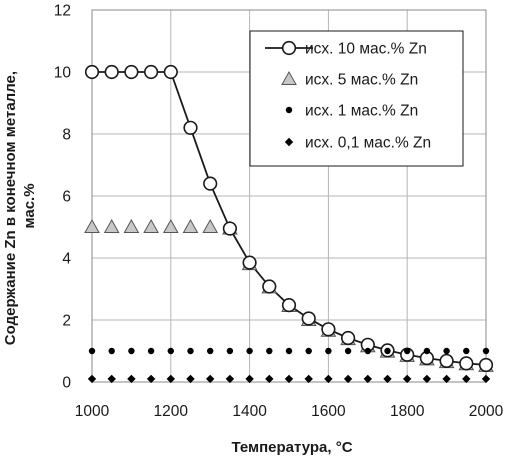 This screenshot has height=465, width=508. What do you see at coordinates (171, 411) in the screenshot?
I see `x-tick-label: 1200` at bounding box center [171, 411].